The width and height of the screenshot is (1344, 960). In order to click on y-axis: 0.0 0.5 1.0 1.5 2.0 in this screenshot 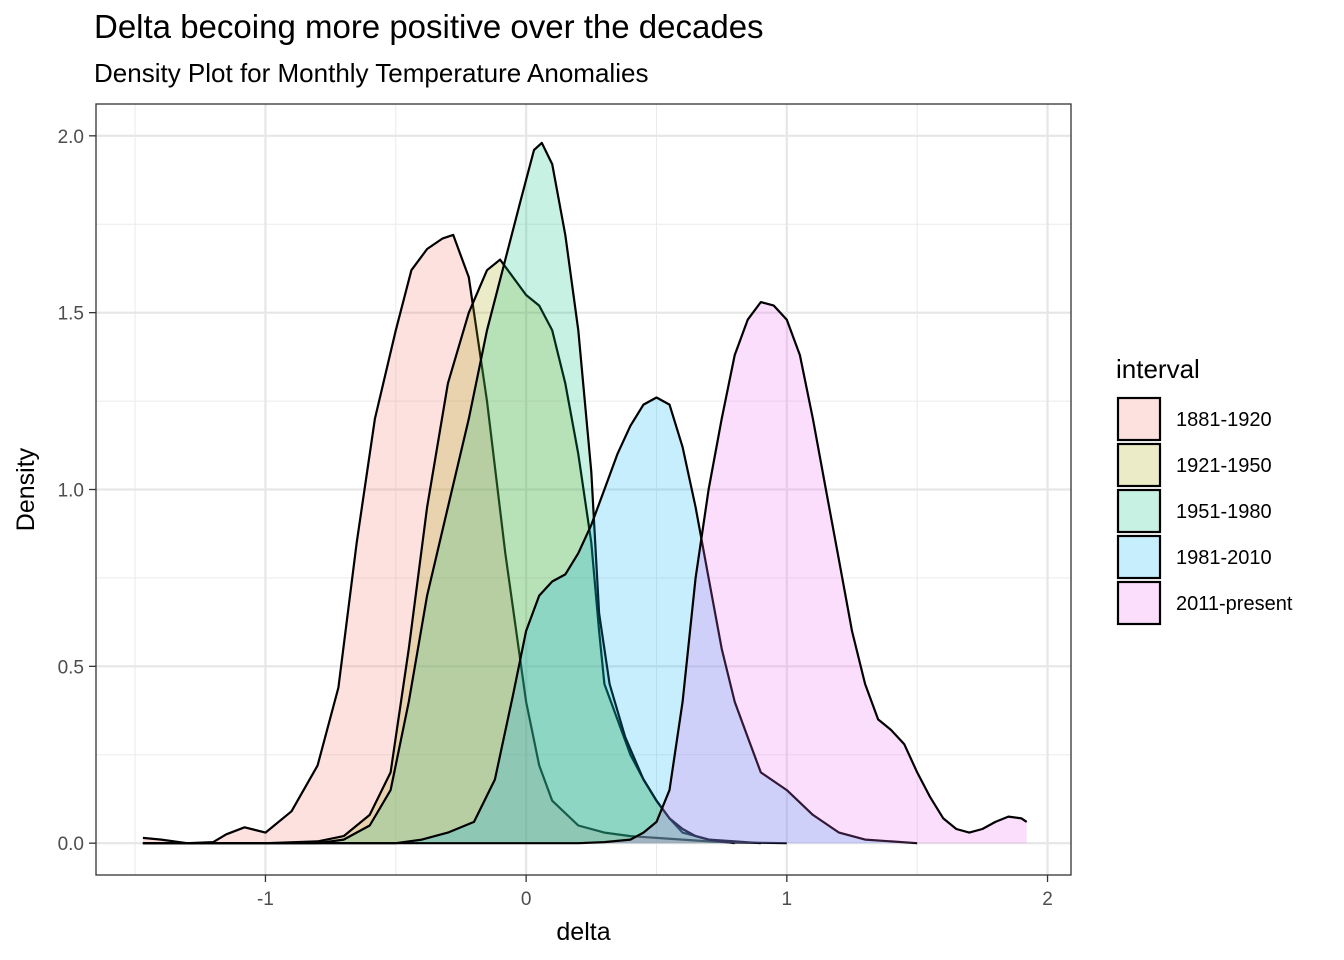, I will do `click(77, 491)`.